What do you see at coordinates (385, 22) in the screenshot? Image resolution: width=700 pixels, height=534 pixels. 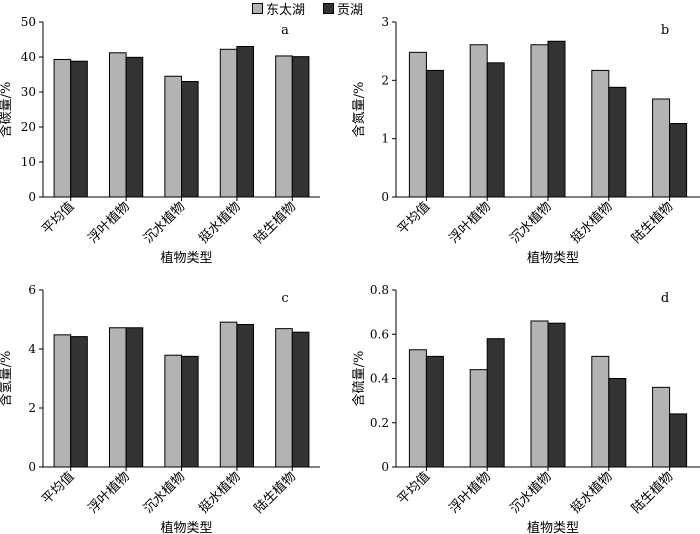 I see `y-tick-label: 3` at bounding box center [385, 22].